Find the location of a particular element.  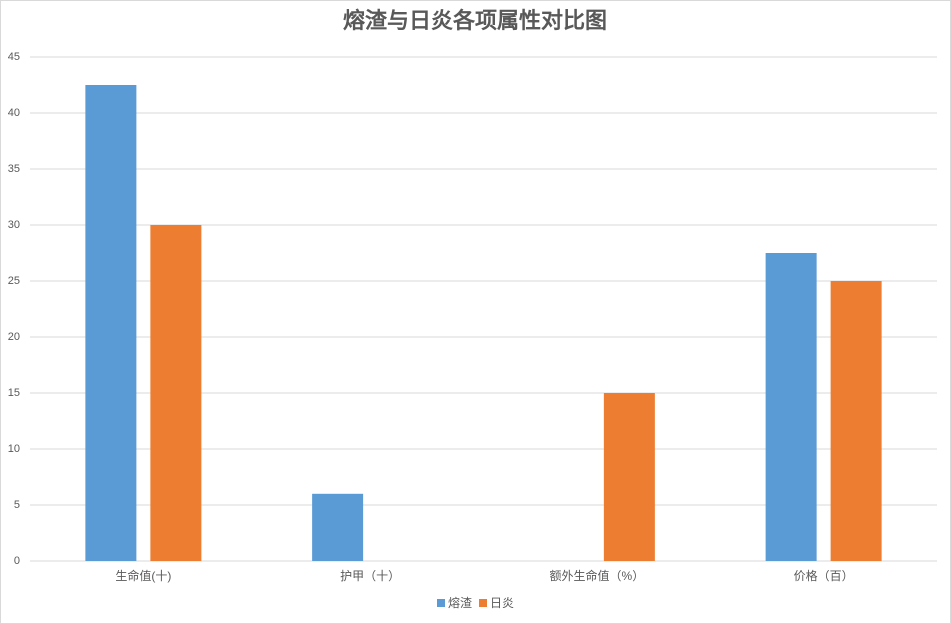

y-tick-label: 45 is located at coordinates (14, 57).